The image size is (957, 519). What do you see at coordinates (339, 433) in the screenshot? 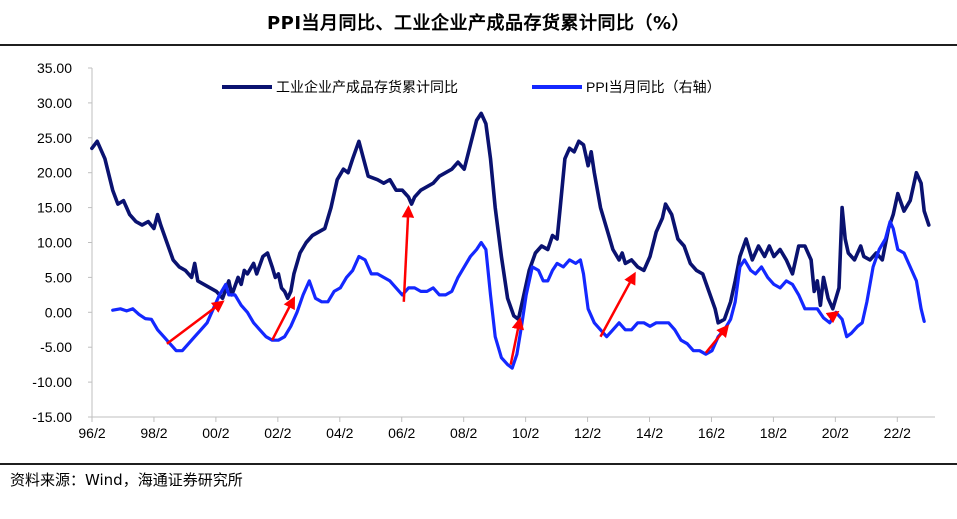
I see `x-tick-label: 04/2` at bounding box center [339, 433].